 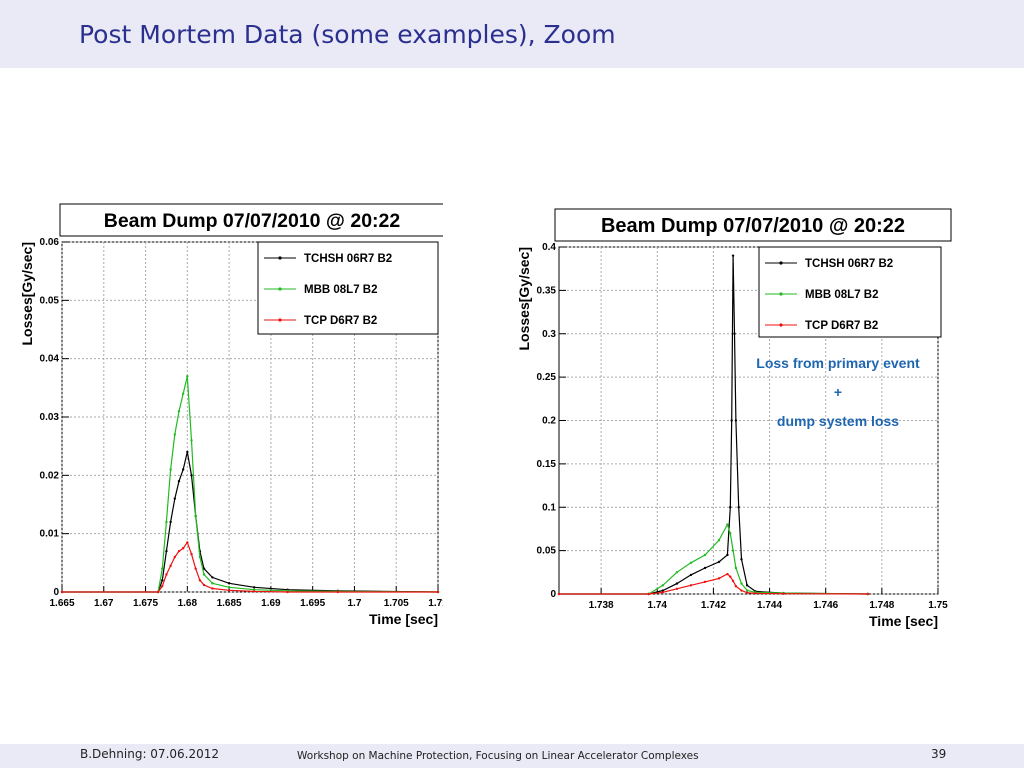 What do you see at coordinates (838, 363) in the screenshot?
I see `annotation-text: Loss from primary event` at bounding box center [838, 363].